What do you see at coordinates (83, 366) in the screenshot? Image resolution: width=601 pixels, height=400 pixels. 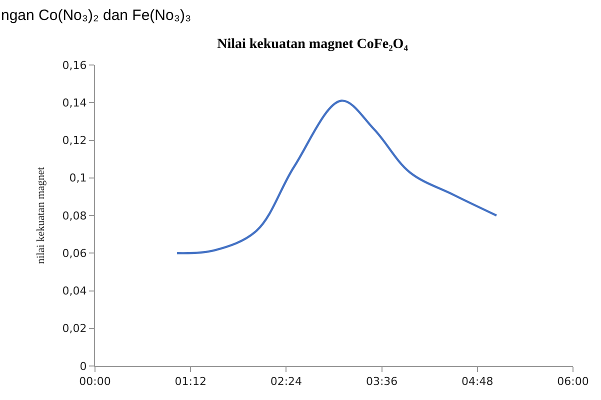 I see `y-tick-label: 0` at bounding box center [83, 366].